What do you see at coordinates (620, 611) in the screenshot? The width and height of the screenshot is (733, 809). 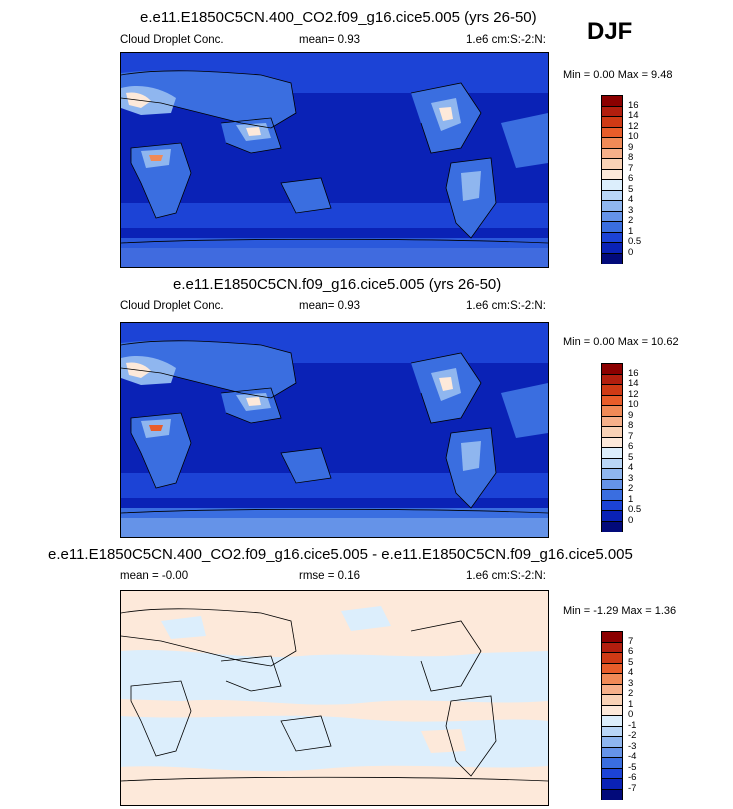 I see `panel-3-minmax: Min = -1.29 Max = 1.36` at bounding box center [620, 611].